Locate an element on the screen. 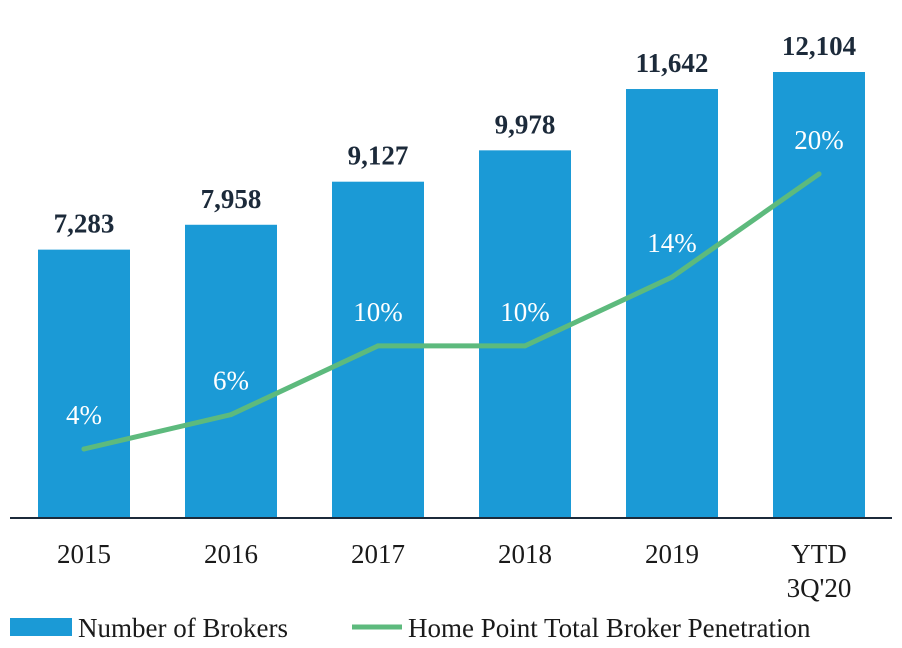 This screenshot has width=902, height=648. x-tick-label: 2019 is located at coordinates (672, 554).